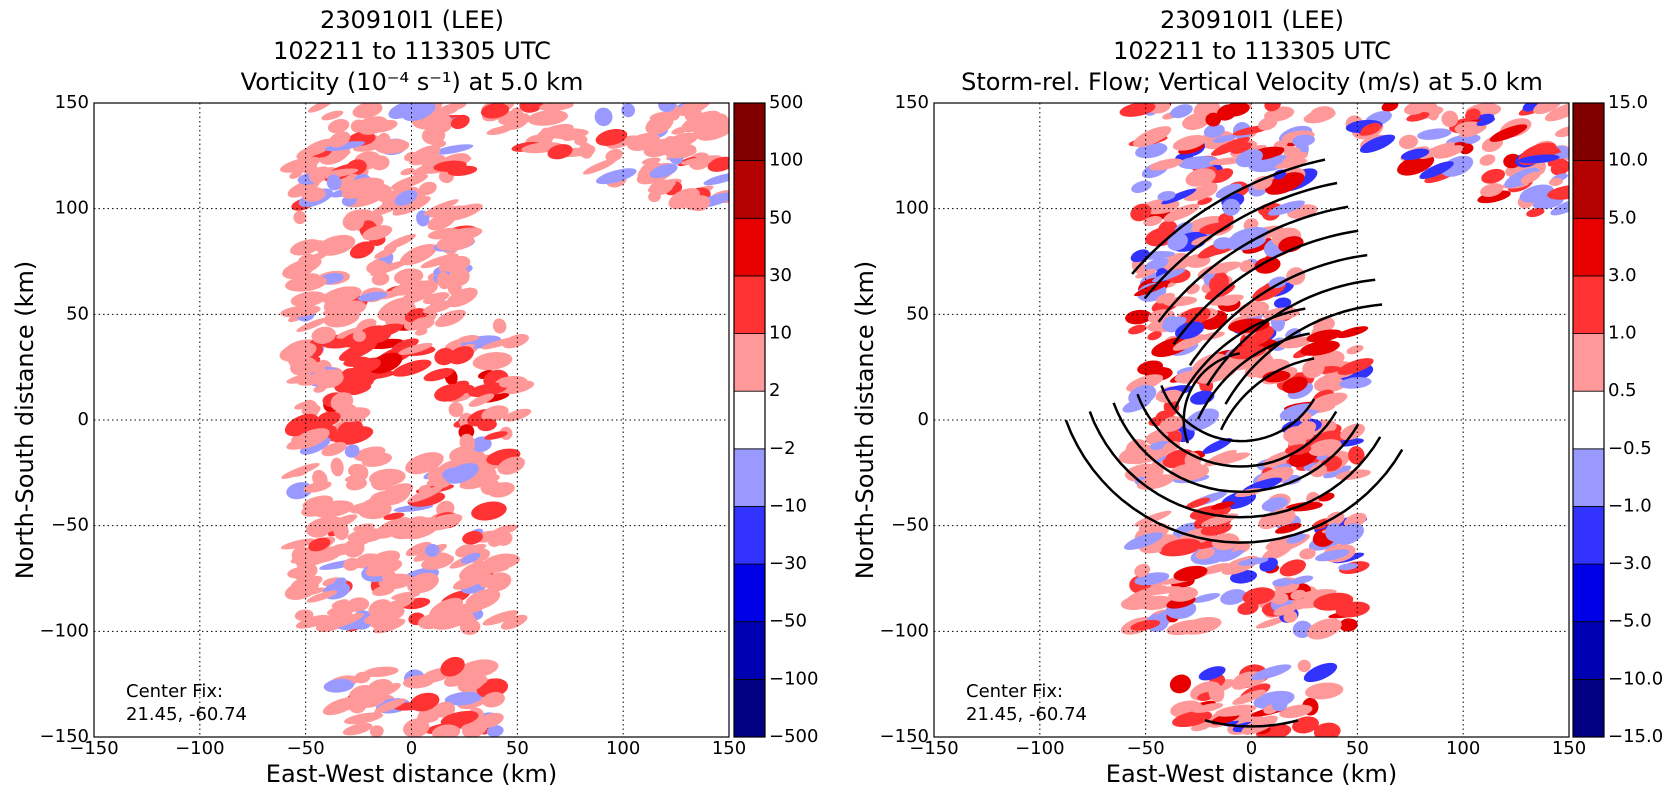 This screenshot has width=1677, height=797. I want to click on annotation: 21.45, -60.74, so click(186, 714).